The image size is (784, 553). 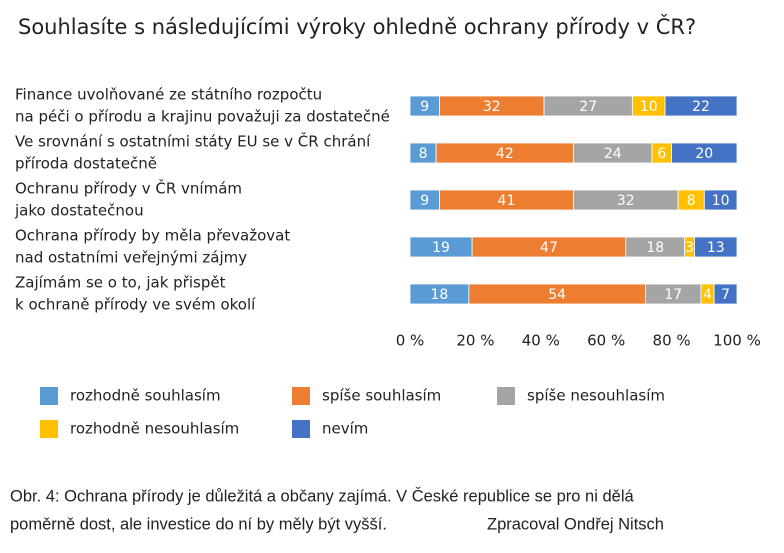 What do you see at coordinates (661, 154) in the screenshot?
I see `data-label: 6` at bounding box center [661, 154].